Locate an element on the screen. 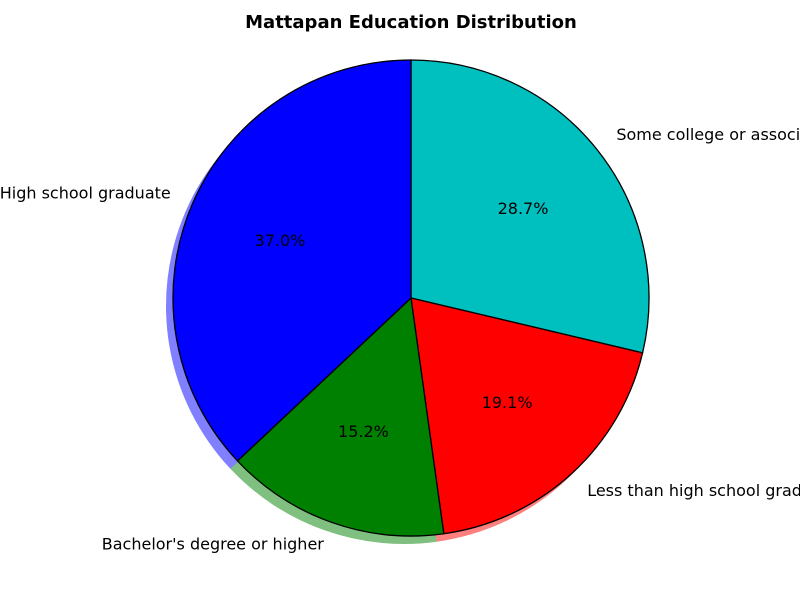 Image resolution: width=800 pixels, height=600 pixels. pie-slice-less-than-high-school-graduate is located at coordinates (527, 416).